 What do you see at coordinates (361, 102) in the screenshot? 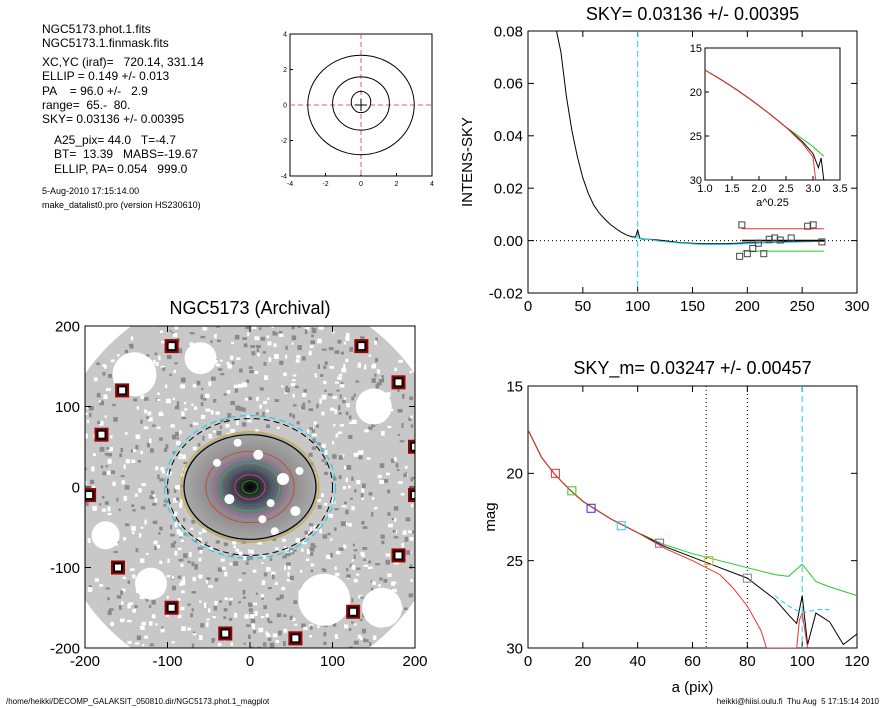
I see `contour-level` at bounding box center [361, 102].